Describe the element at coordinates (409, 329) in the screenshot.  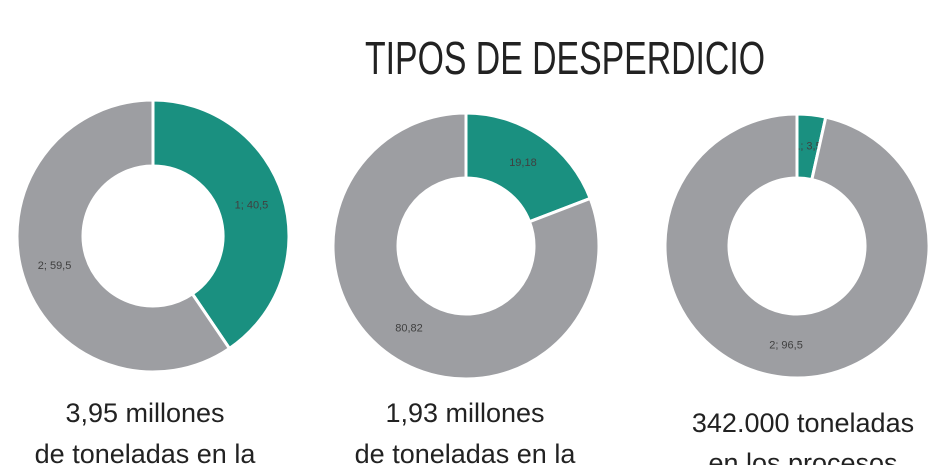
I see `data-label: 80,82` at that location.